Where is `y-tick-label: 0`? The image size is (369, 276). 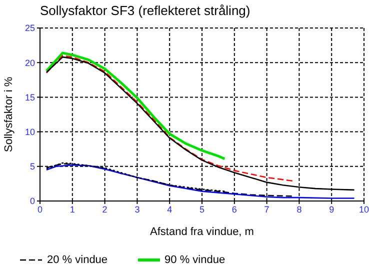 y-tick-label: 0 is located at coordinates (32, 201).